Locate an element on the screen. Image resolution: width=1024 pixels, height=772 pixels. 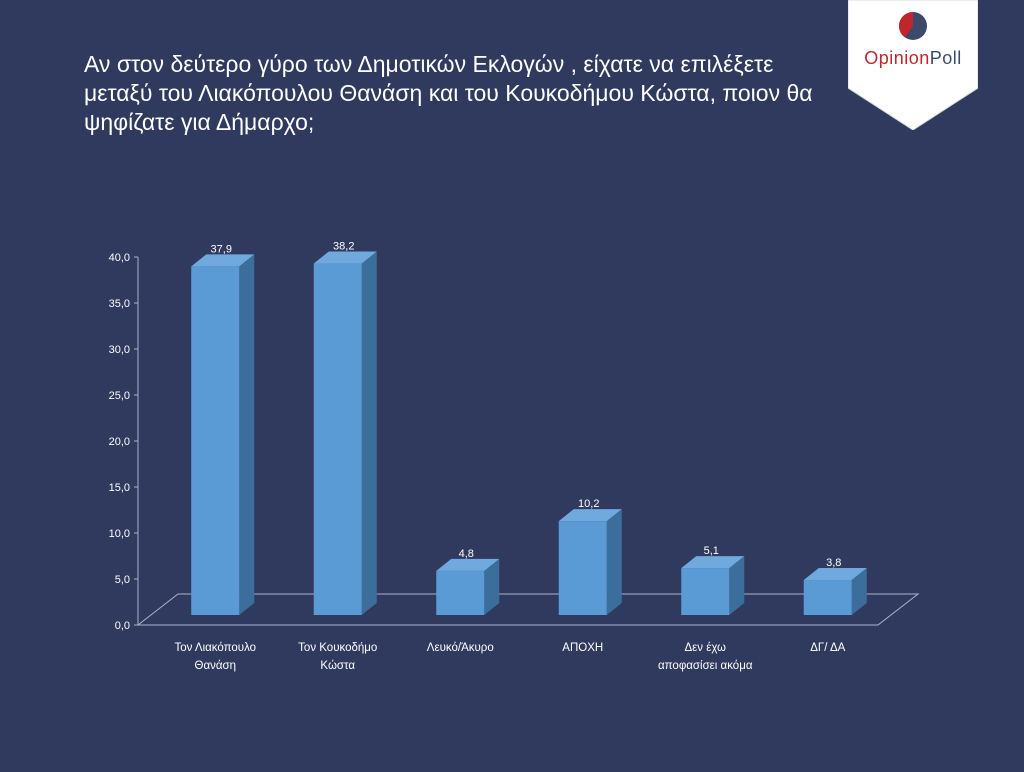
logo-text-poll: Poll is located at coordinates (945, 58).